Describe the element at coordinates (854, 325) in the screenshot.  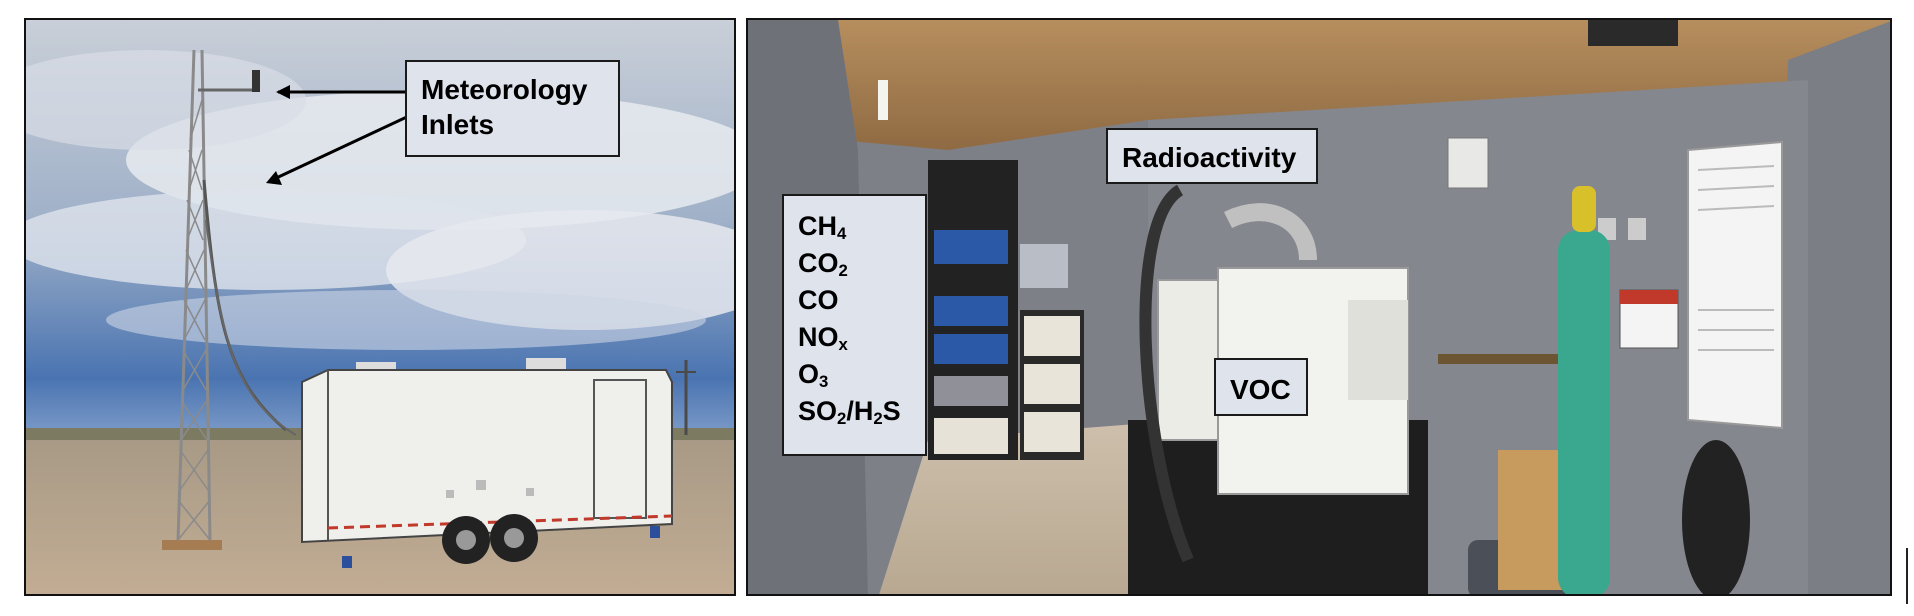
I see `gas-species-label: CH4 CO2 CO NOx O3 SO2/H2S` at that location.